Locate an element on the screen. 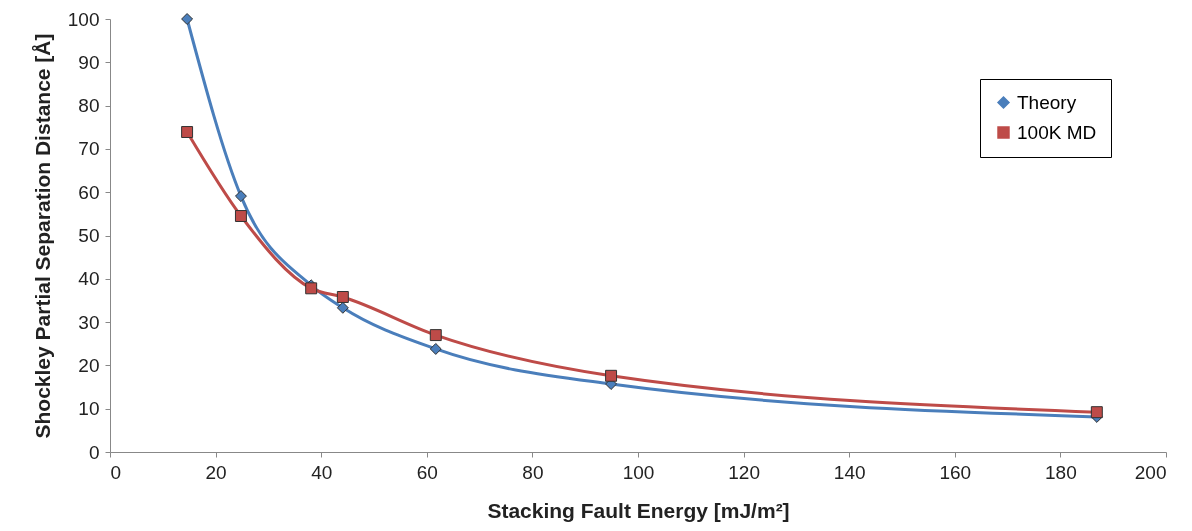  x-tick-label: 180 is located at coordinates (1061, 472).